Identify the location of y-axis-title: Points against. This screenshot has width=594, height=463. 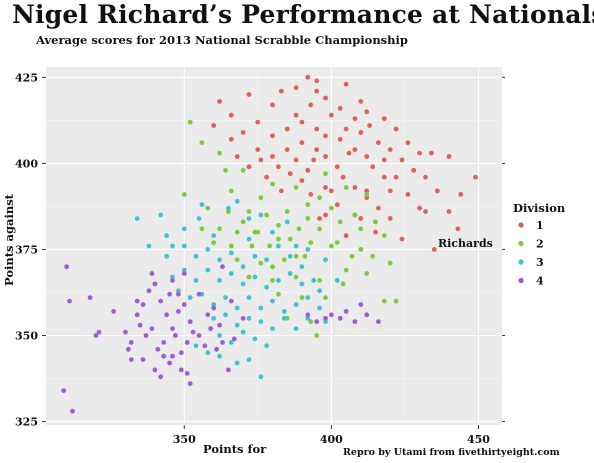
(9, 239).